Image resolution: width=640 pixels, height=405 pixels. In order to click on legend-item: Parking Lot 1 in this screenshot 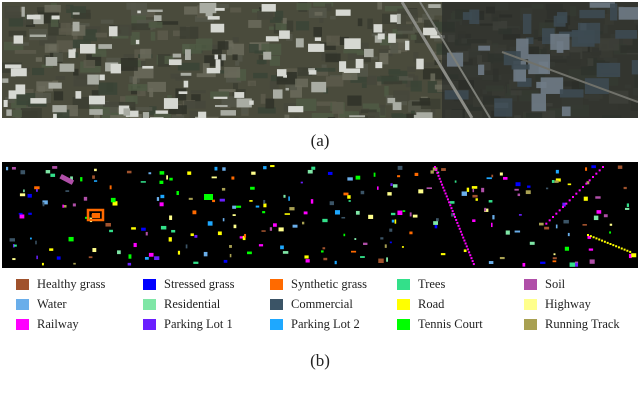, I will do `click(206, 324)`.